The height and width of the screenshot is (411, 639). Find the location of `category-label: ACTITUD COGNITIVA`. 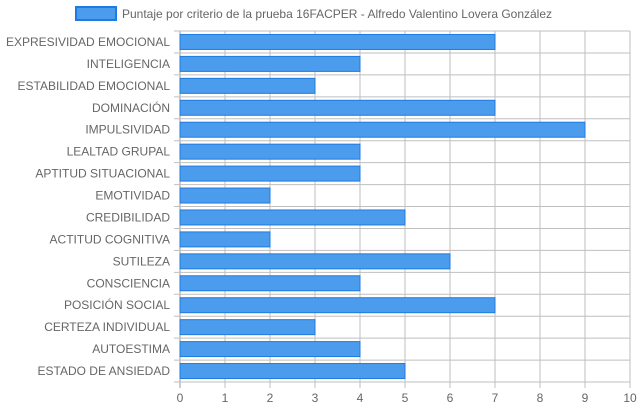

category-label: ACTITUD COGNITIVA is located at coordinates (110, 239).